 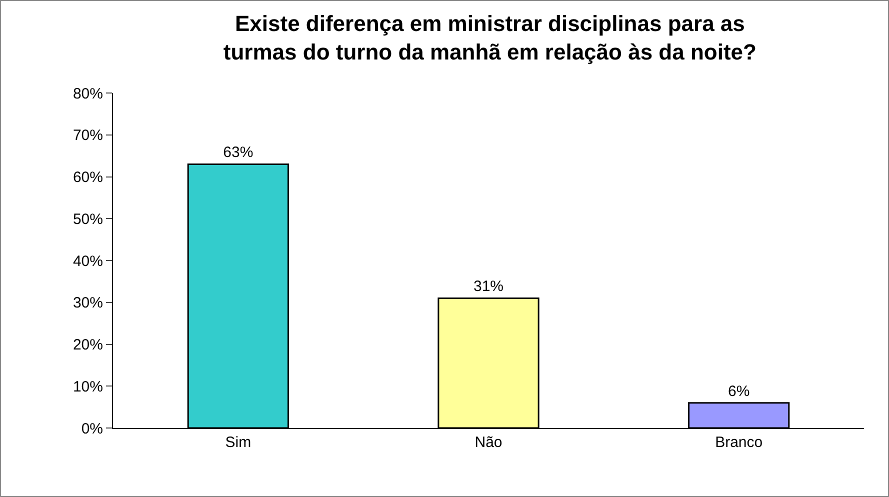 What do you see at coordinates (489, 37) in the screenshot?
I see `chart-title: Existe diferença em ministrar disciplinas para as turmas do turno da manhã em relação às da noite?` at bounding box center [489, 37].